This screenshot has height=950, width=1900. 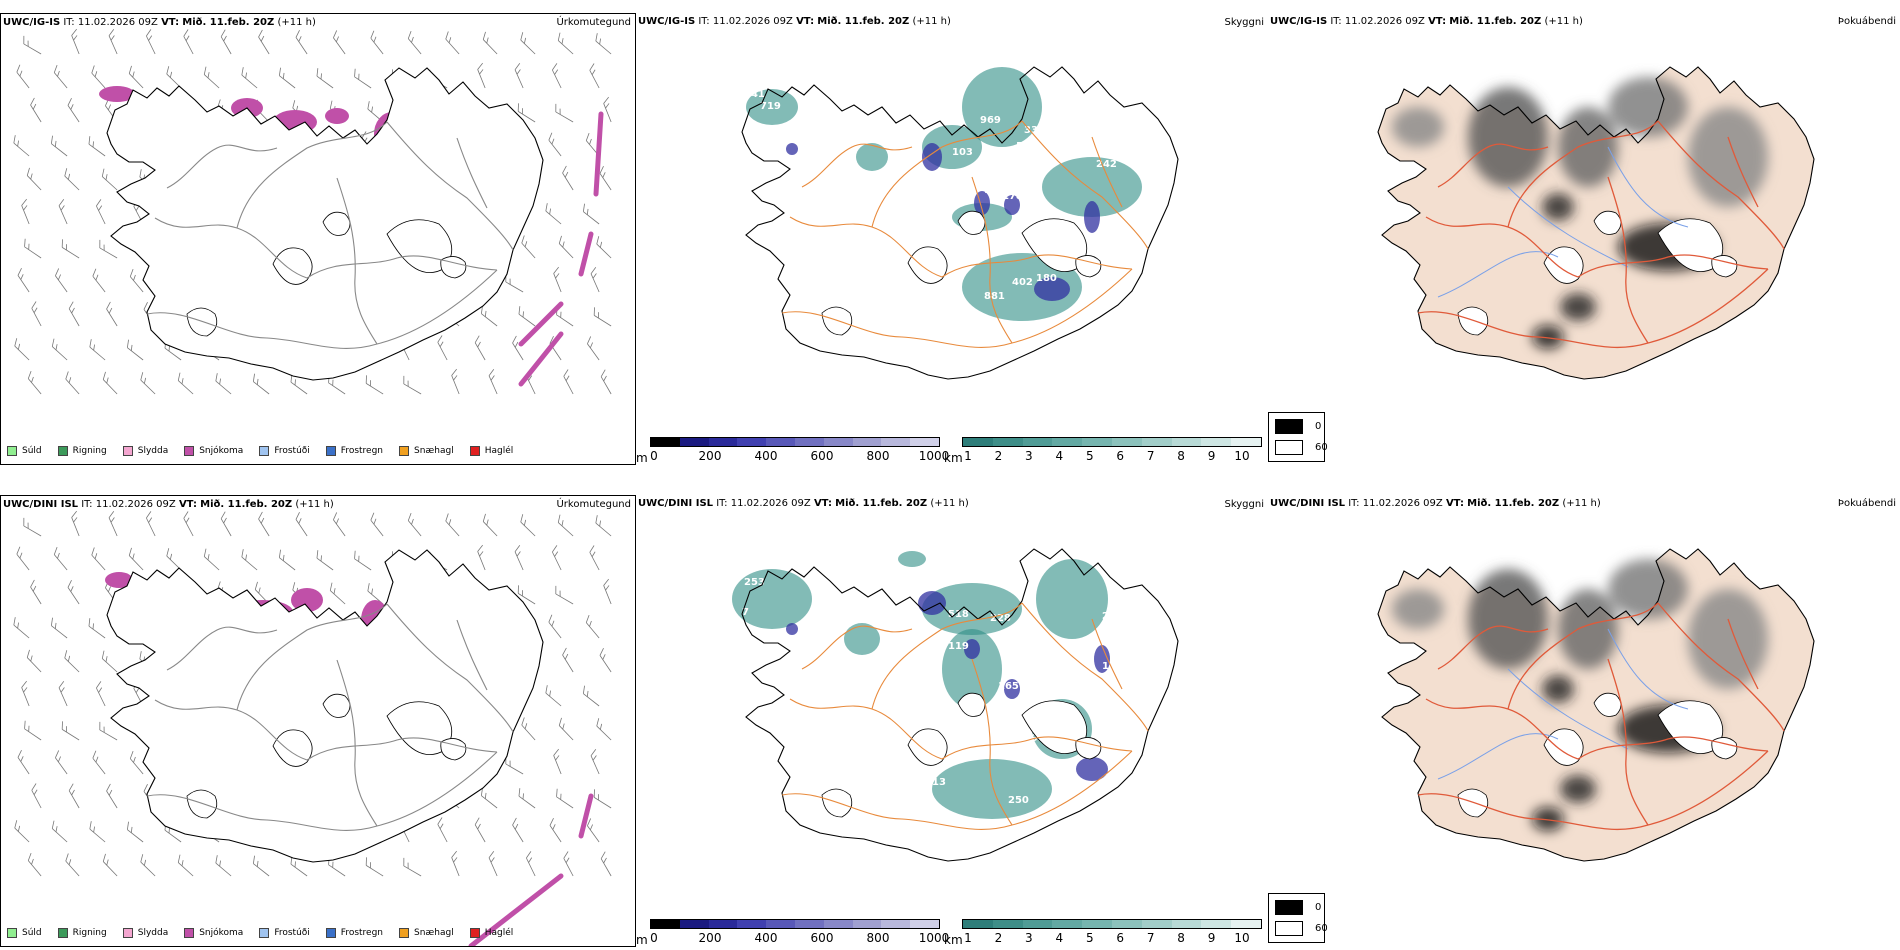 I want to click on colorbar-tick: 400, so click(x=766, y=938).